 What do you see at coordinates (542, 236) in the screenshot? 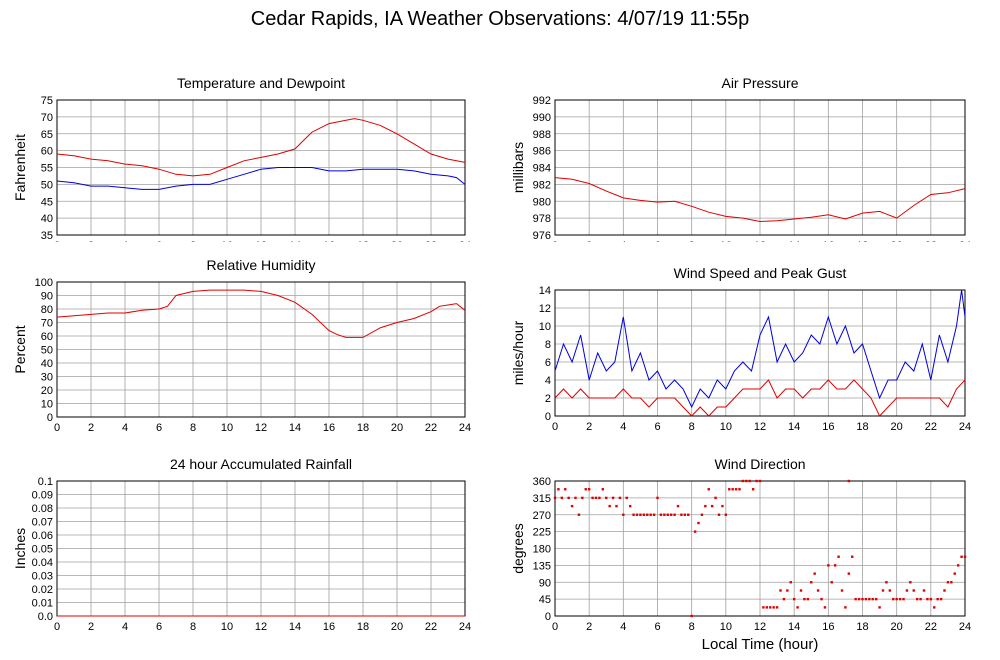
I see `y-tick-label: 976` at bounding box center [542, 236].